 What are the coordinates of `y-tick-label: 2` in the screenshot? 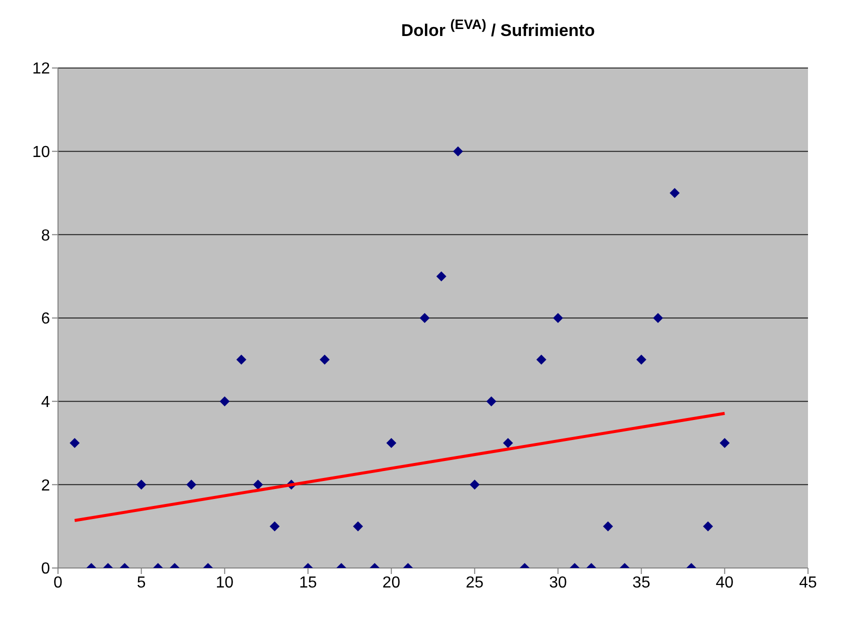 It's located at (45, 485).